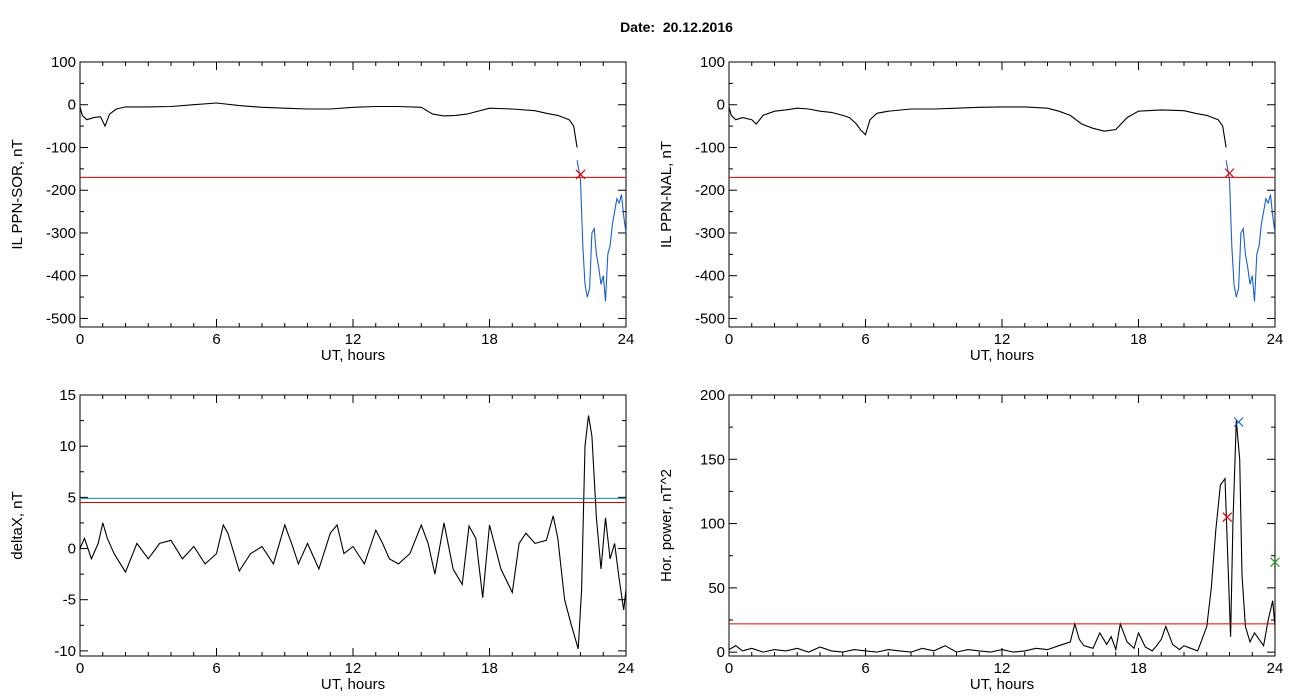  I want to click on marker-blue, so click(1238, 422).